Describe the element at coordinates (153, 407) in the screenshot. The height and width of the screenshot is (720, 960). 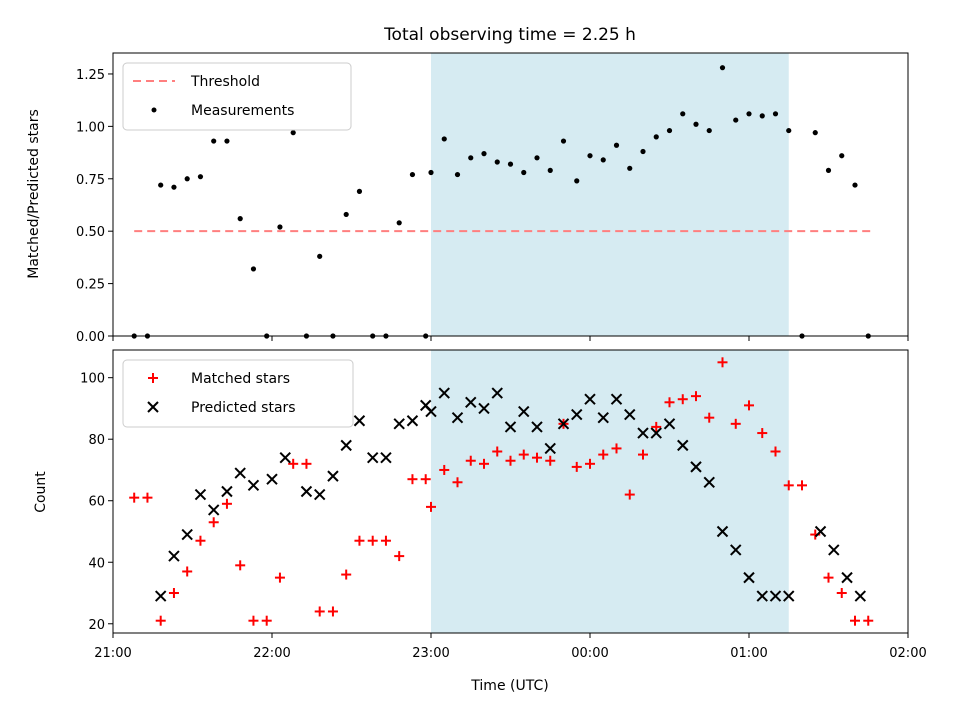
I see `legend-predicted-swatch` at that location.